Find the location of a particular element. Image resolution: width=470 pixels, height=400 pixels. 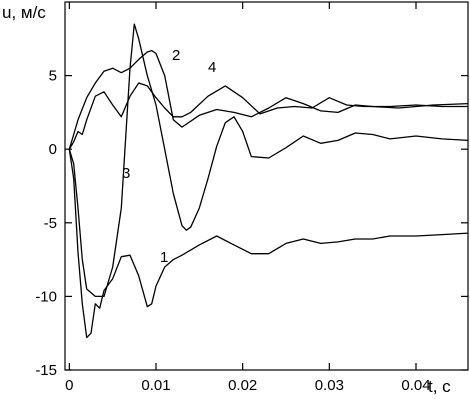

x-tick-label: 0 is located at coordinates (69, 385).